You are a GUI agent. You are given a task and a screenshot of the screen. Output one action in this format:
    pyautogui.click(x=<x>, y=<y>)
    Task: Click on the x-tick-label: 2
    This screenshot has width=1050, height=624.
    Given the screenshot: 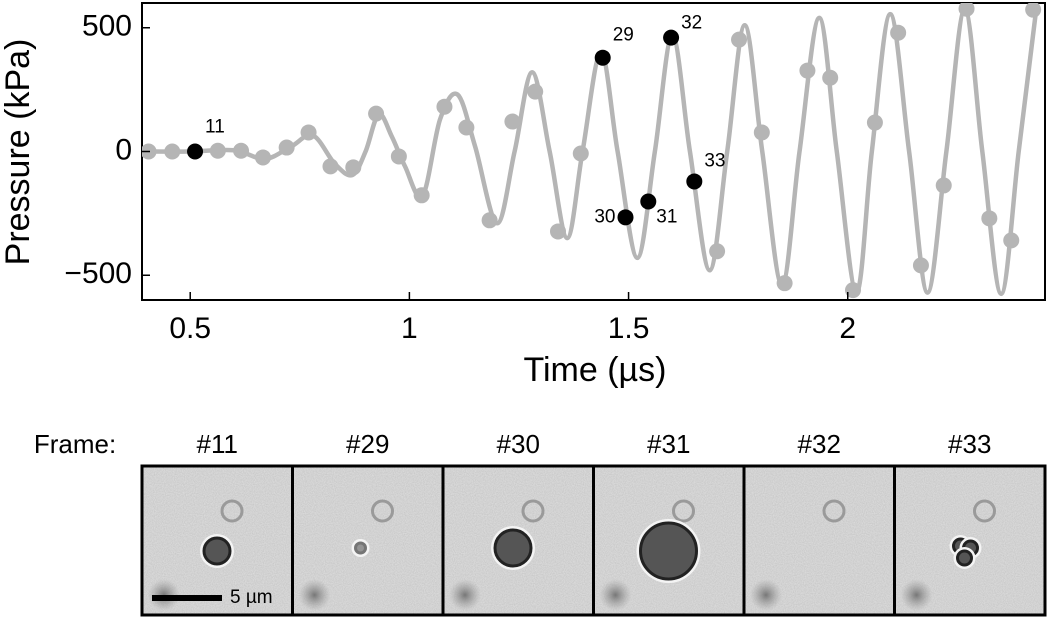 What is the action you would take?
    pyautogui.click(x=847, y=328)
    